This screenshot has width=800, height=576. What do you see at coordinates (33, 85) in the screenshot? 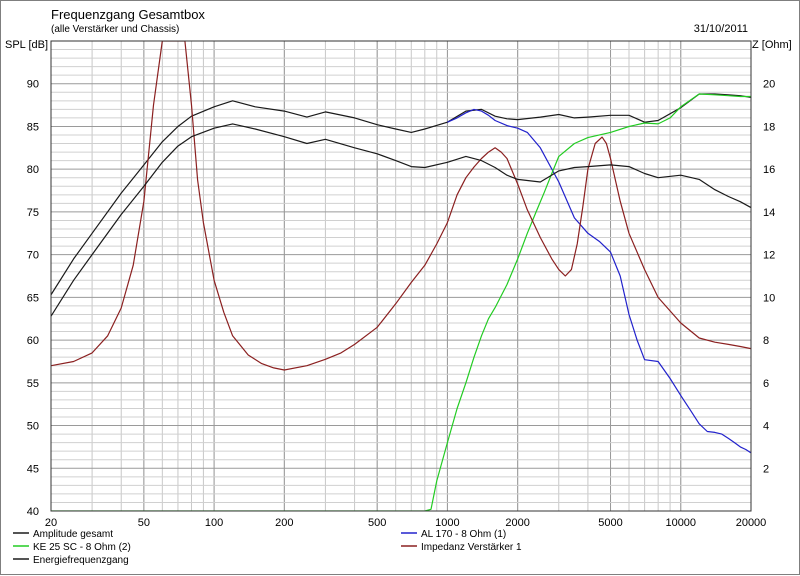
I see `y-tick-label: 90` at bounding box center [33, 85].